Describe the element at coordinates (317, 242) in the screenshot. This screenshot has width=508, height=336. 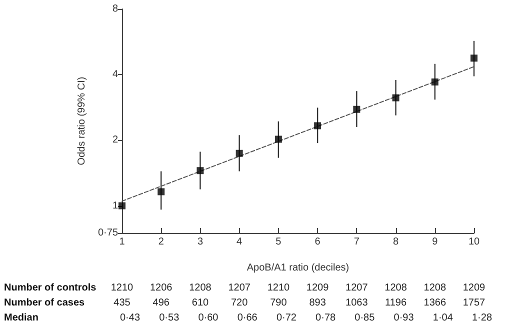
I see `x-tick-label: 6` at that location.